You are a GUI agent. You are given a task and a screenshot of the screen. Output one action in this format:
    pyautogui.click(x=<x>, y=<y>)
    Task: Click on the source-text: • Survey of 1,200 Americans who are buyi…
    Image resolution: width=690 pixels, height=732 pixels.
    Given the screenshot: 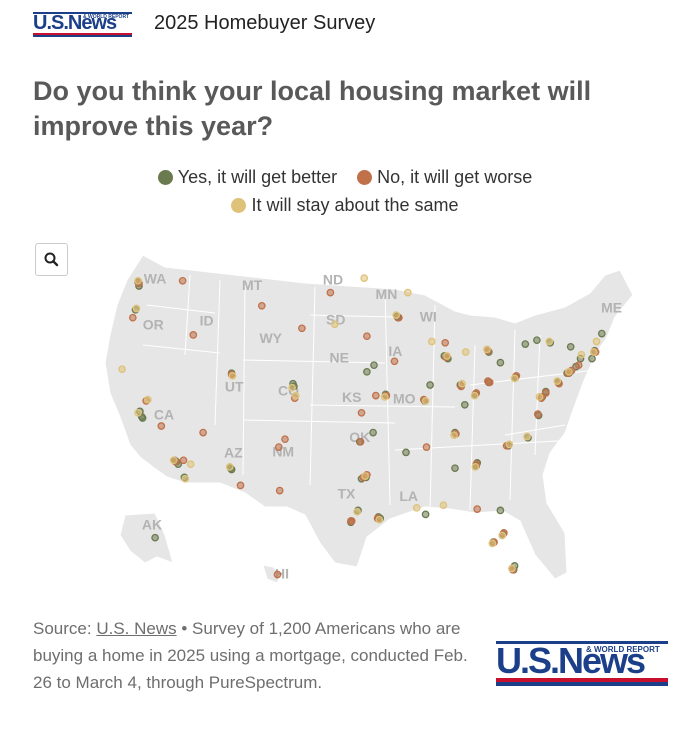 What is the action you would take?
    pyautogui.click(x=250, y=655)
    